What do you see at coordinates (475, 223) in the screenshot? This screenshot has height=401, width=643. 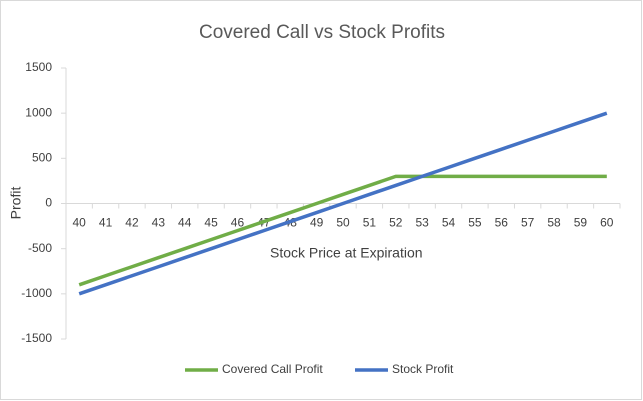 I see `x-tick-label: 55` at bounding box center [475, 223].